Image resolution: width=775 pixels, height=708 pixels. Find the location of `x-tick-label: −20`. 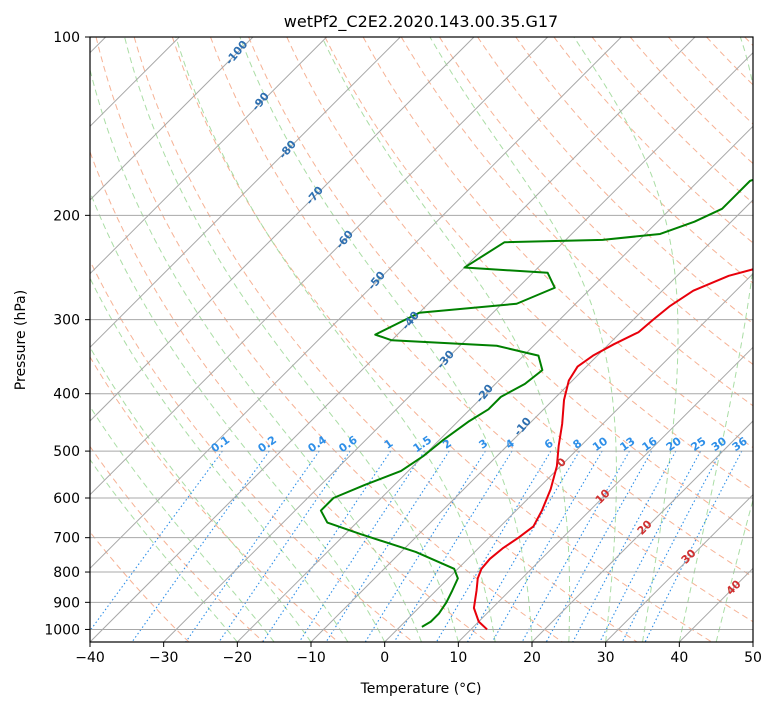

x-tick-label: −20 is located at coordinates (238, 658).